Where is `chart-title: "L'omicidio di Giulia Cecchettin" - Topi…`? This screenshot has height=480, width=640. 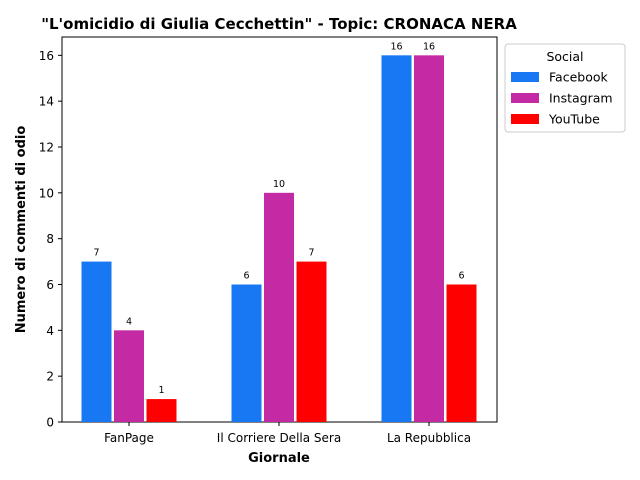
chart-title: "L'omicidio di Giulia Cecchettin" - Topi… is located at coordinates (279, 24).